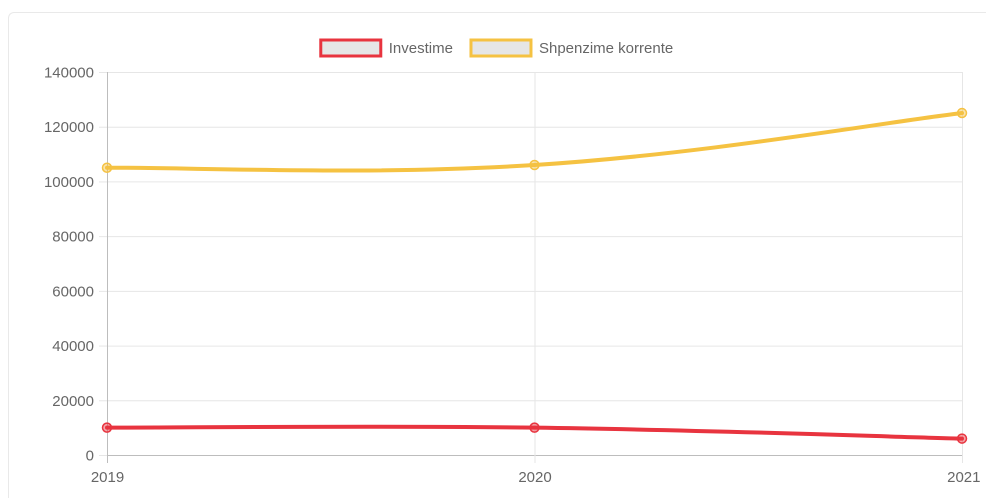 This screenshot has width=986, height=498. I want to click on y-tick-label: 100000, so click(69, 182).